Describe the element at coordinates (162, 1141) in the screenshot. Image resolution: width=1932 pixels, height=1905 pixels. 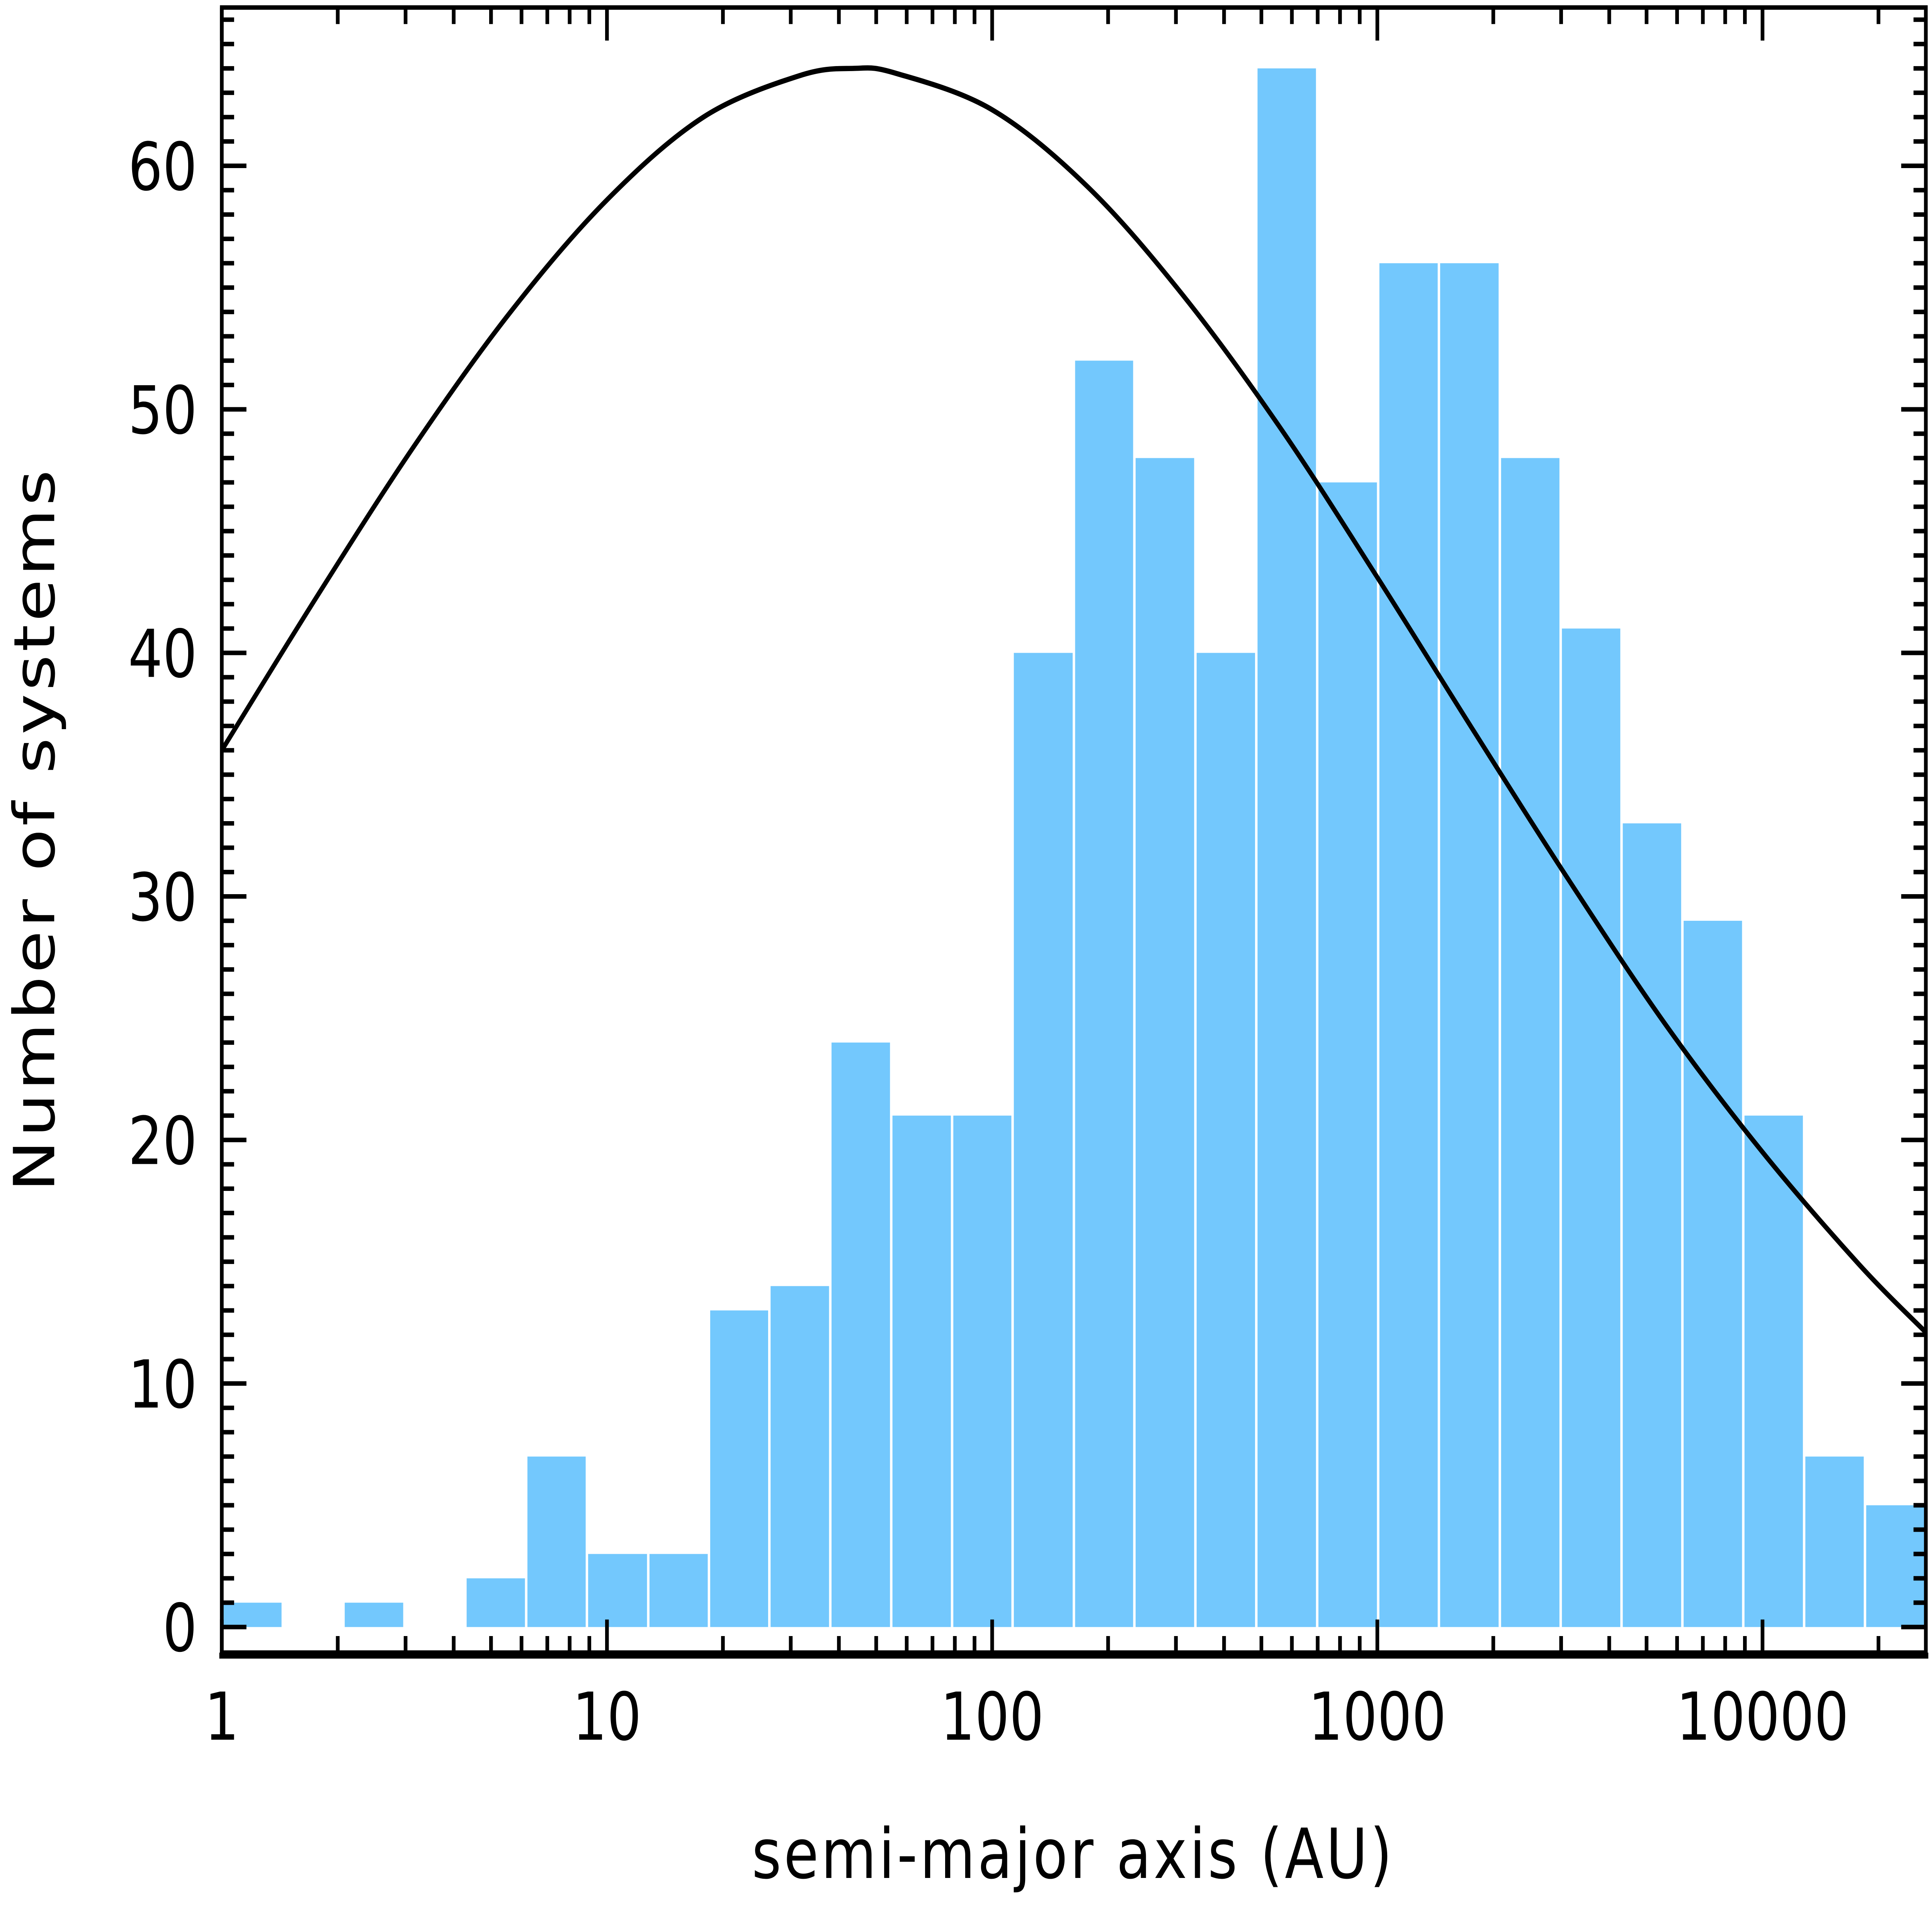
I see `y-tick-label: 20` at that location.